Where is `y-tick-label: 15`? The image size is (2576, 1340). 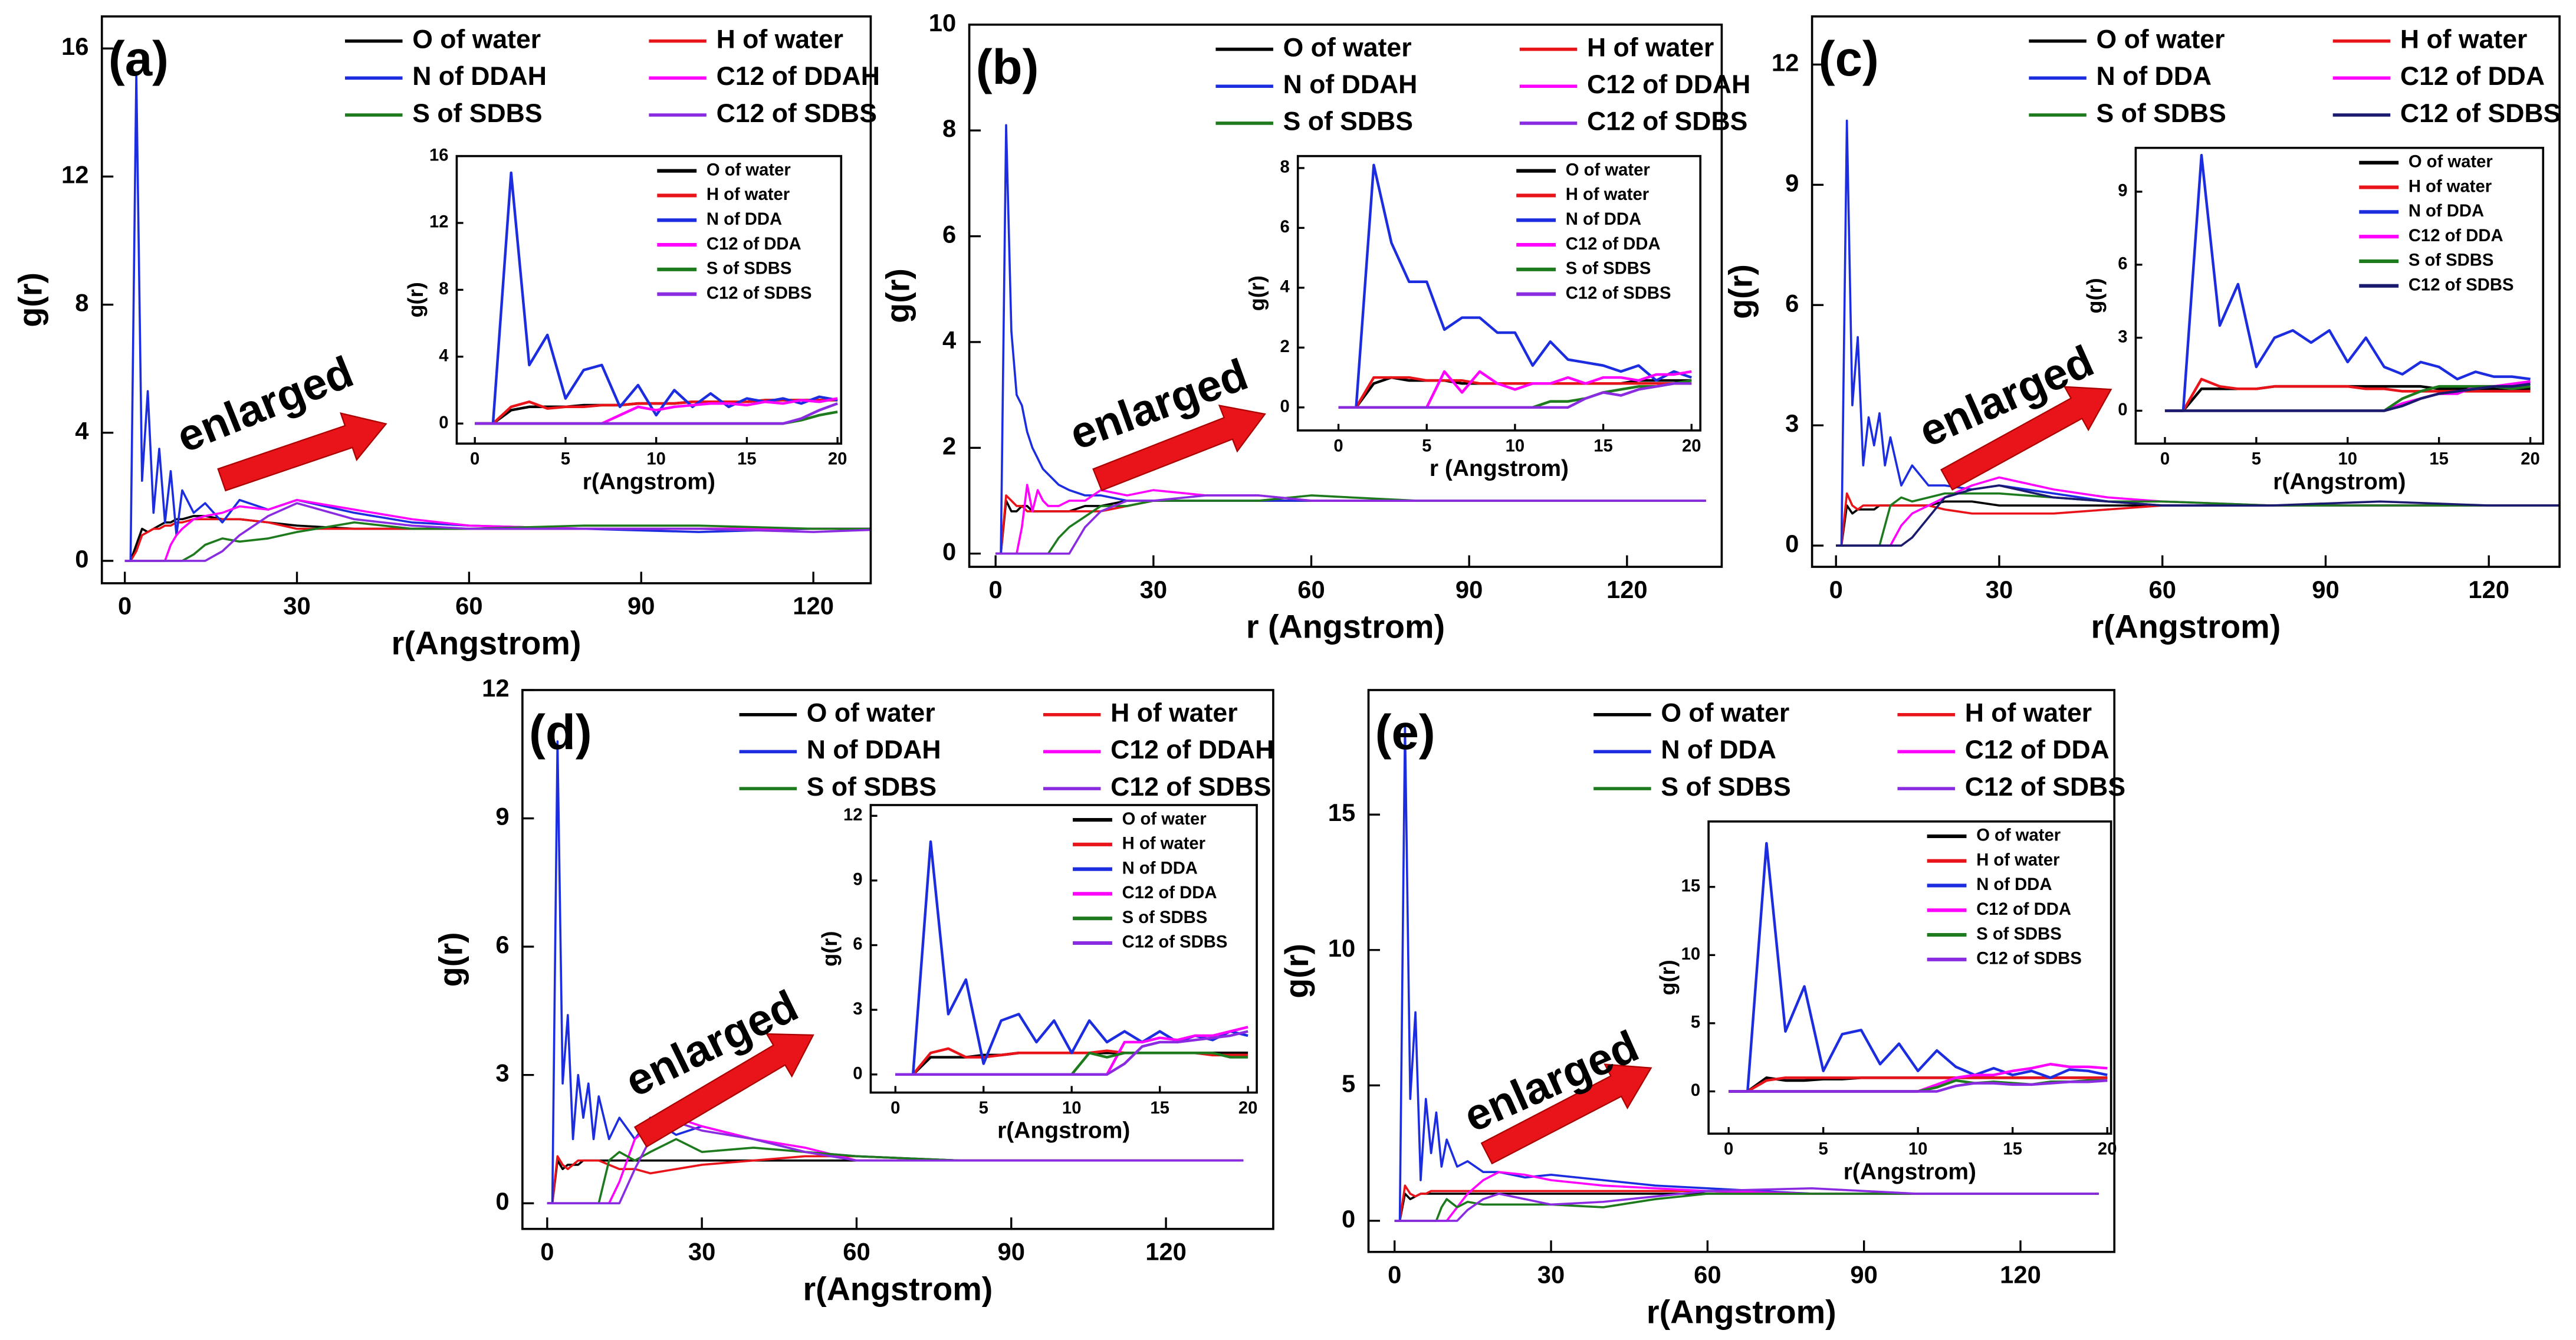
y-tick-label: 15 is located at coordinates (1342, 813).